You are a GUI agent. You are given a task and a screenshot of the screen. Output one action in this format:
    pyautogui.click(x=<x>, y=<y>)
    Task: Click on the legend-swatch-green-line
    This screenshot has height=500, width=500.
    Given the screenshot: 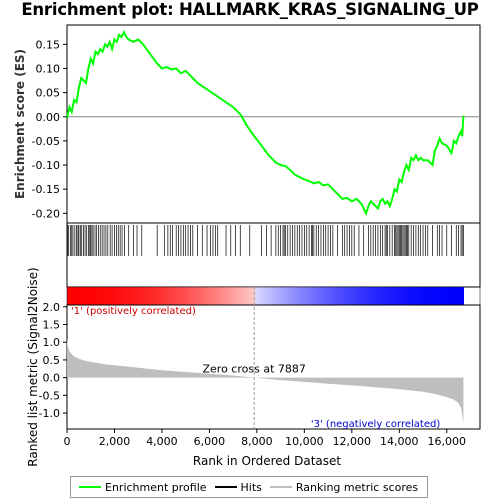 What is the action you would take?
    pyautogui.click(x=90, y=487)
    